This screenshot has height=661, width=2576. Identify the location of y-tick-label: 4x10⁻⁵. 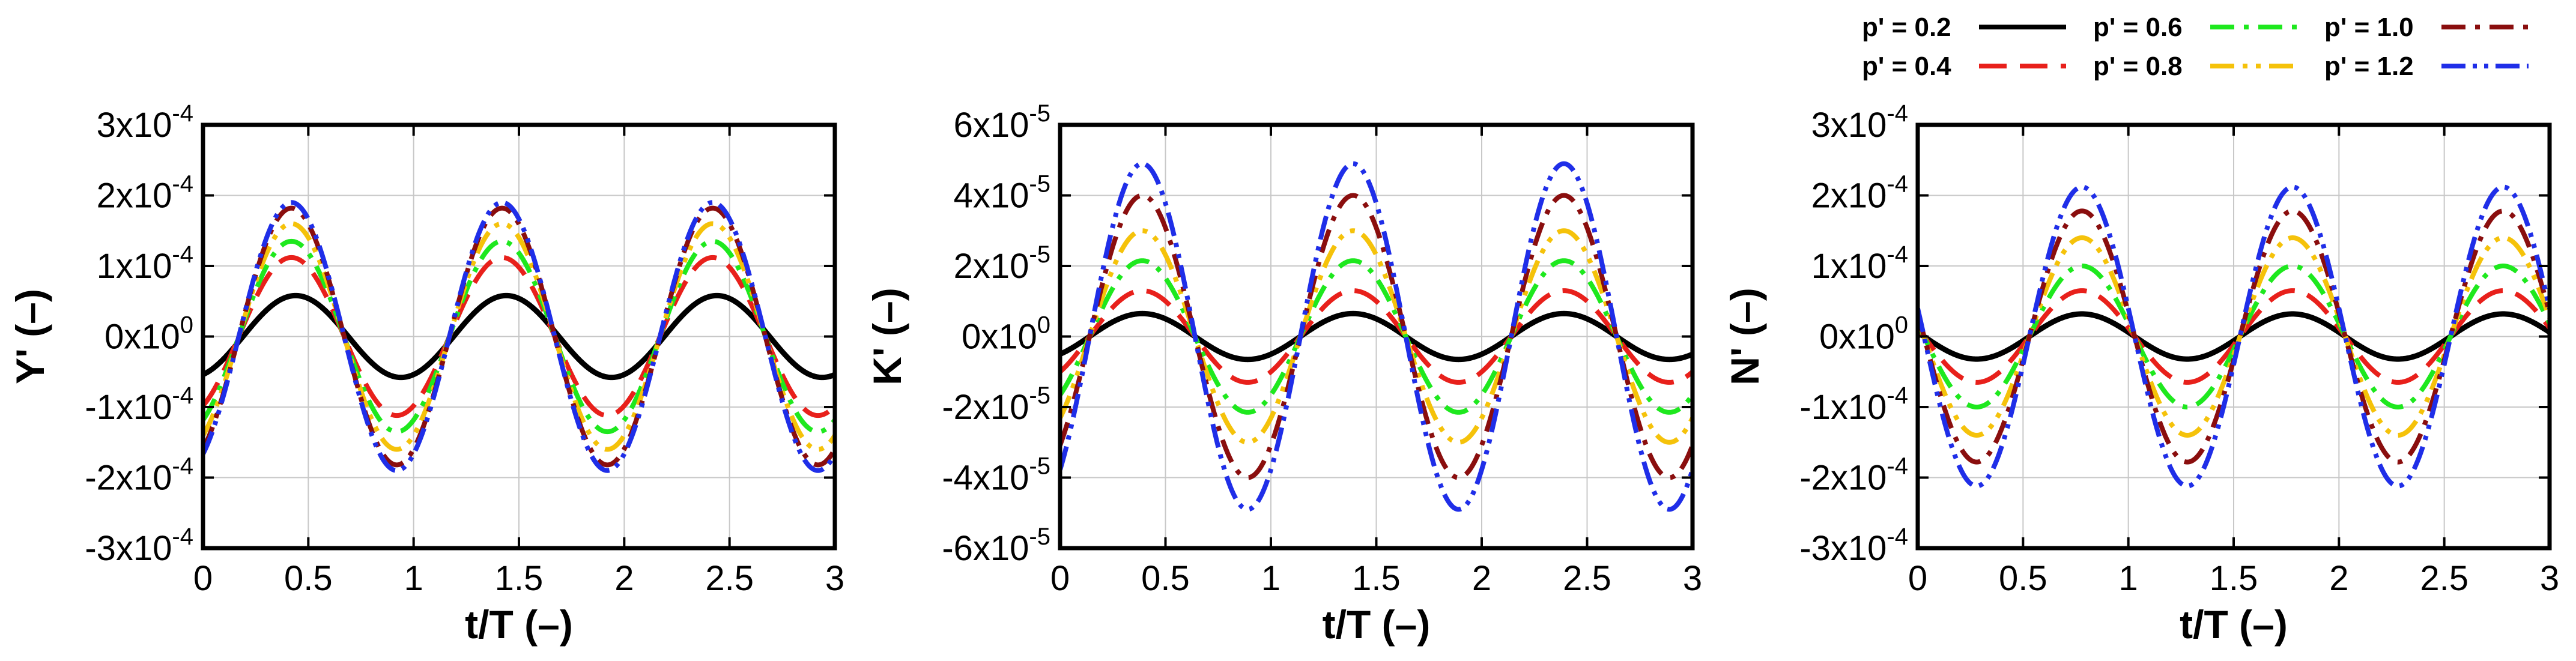
(1002, 193).